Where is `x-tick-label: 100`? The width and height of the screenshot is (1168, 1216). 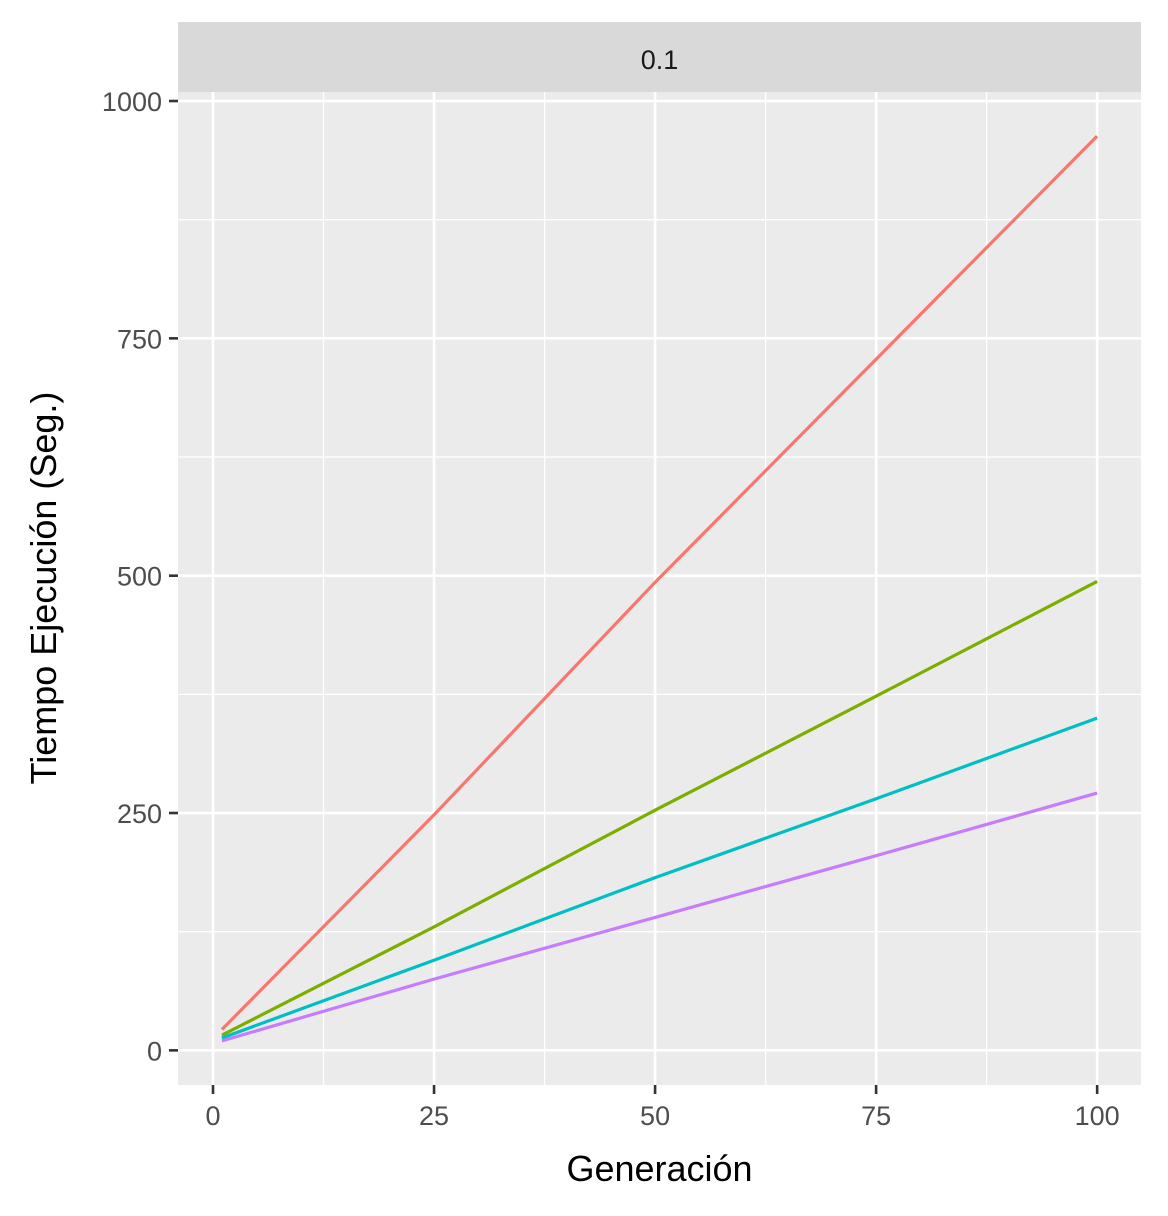 x-tick-label: 100 is located at coordinates (1097, 1116).